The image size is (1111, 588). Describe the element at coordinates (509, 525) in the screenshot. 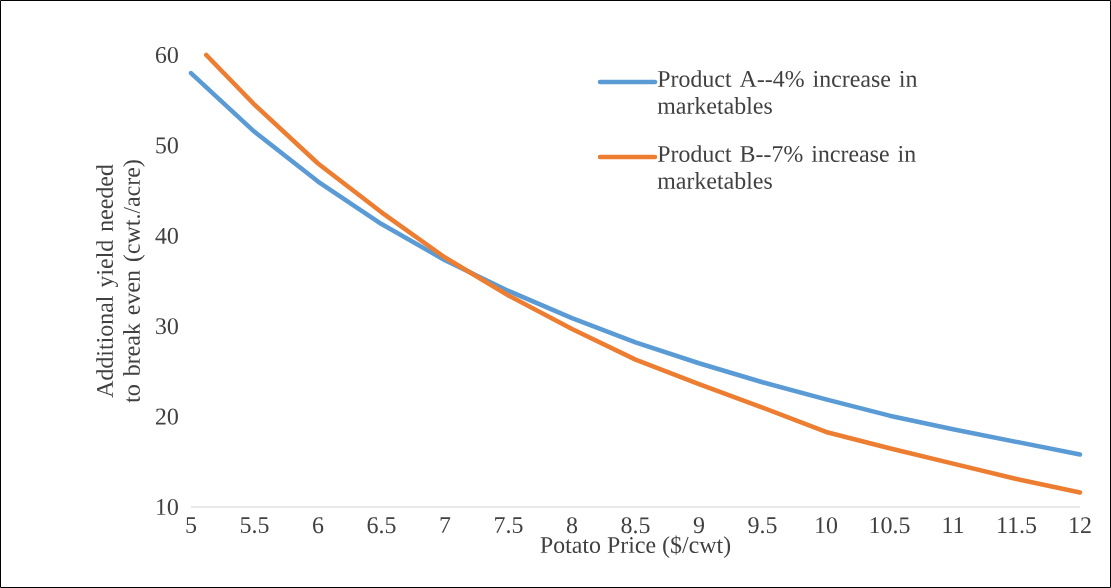

I see `x-tick-label: 7.5` at that location.